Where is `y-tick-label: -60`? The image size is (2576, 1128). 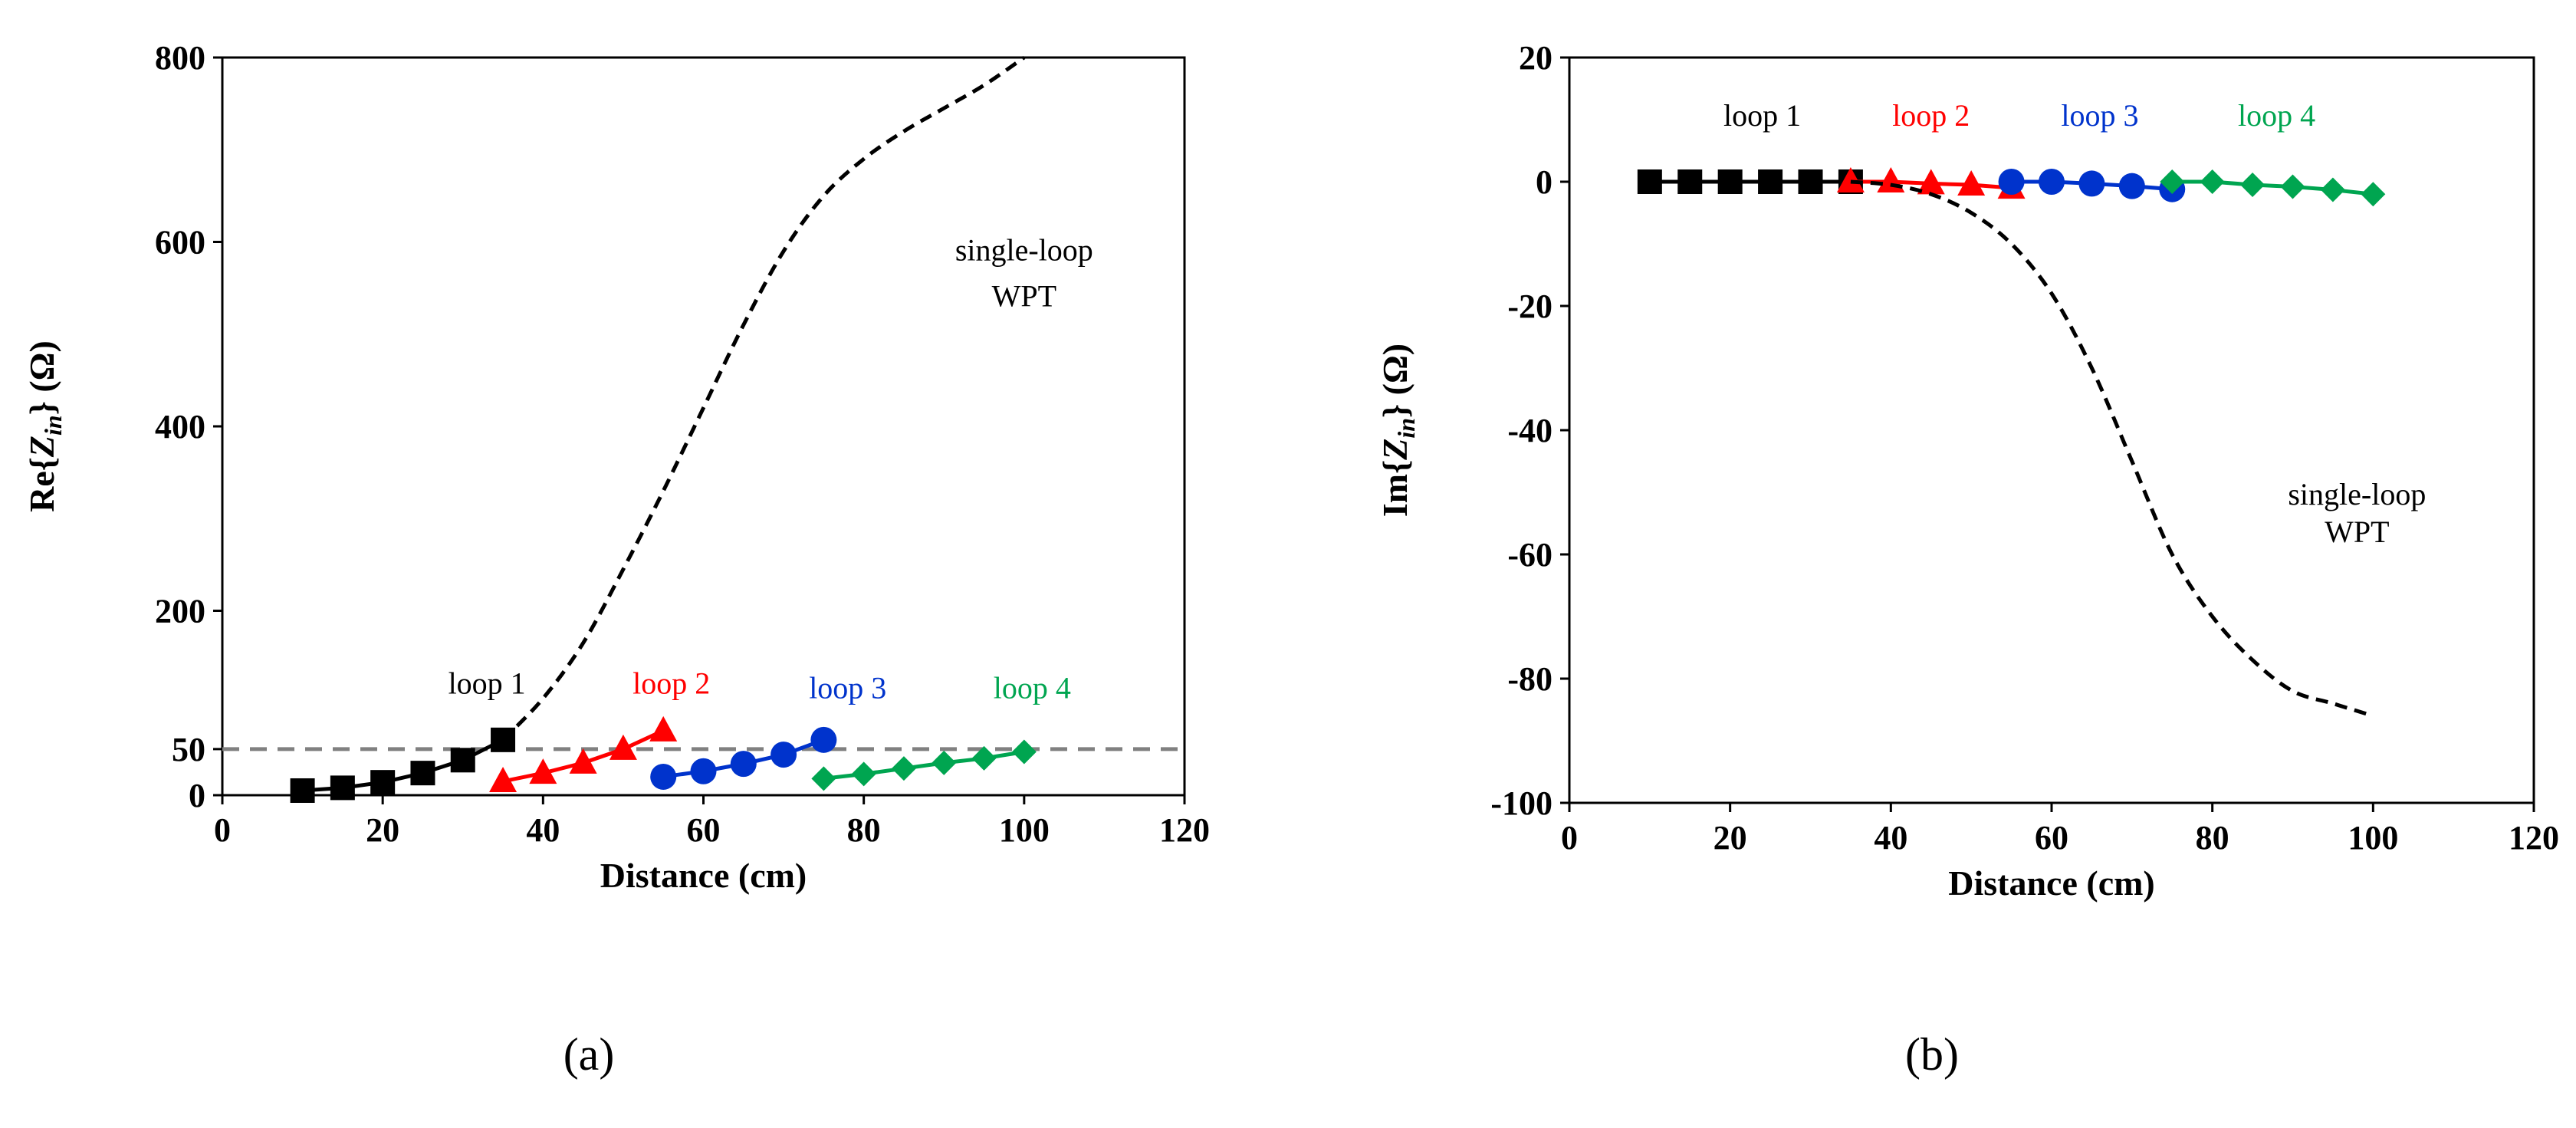 y-tick-label: -60 is located at coordinates (1529, 555).